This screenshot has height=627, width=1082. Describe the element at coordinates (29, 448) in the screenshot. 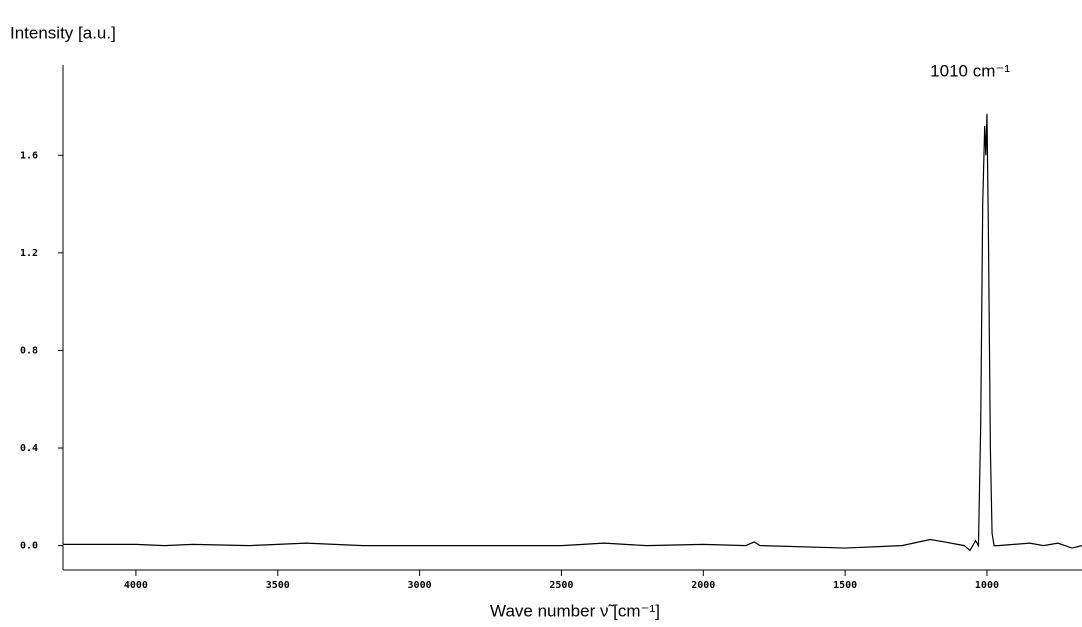

I see `y-tick-label: 0.4` at that location.